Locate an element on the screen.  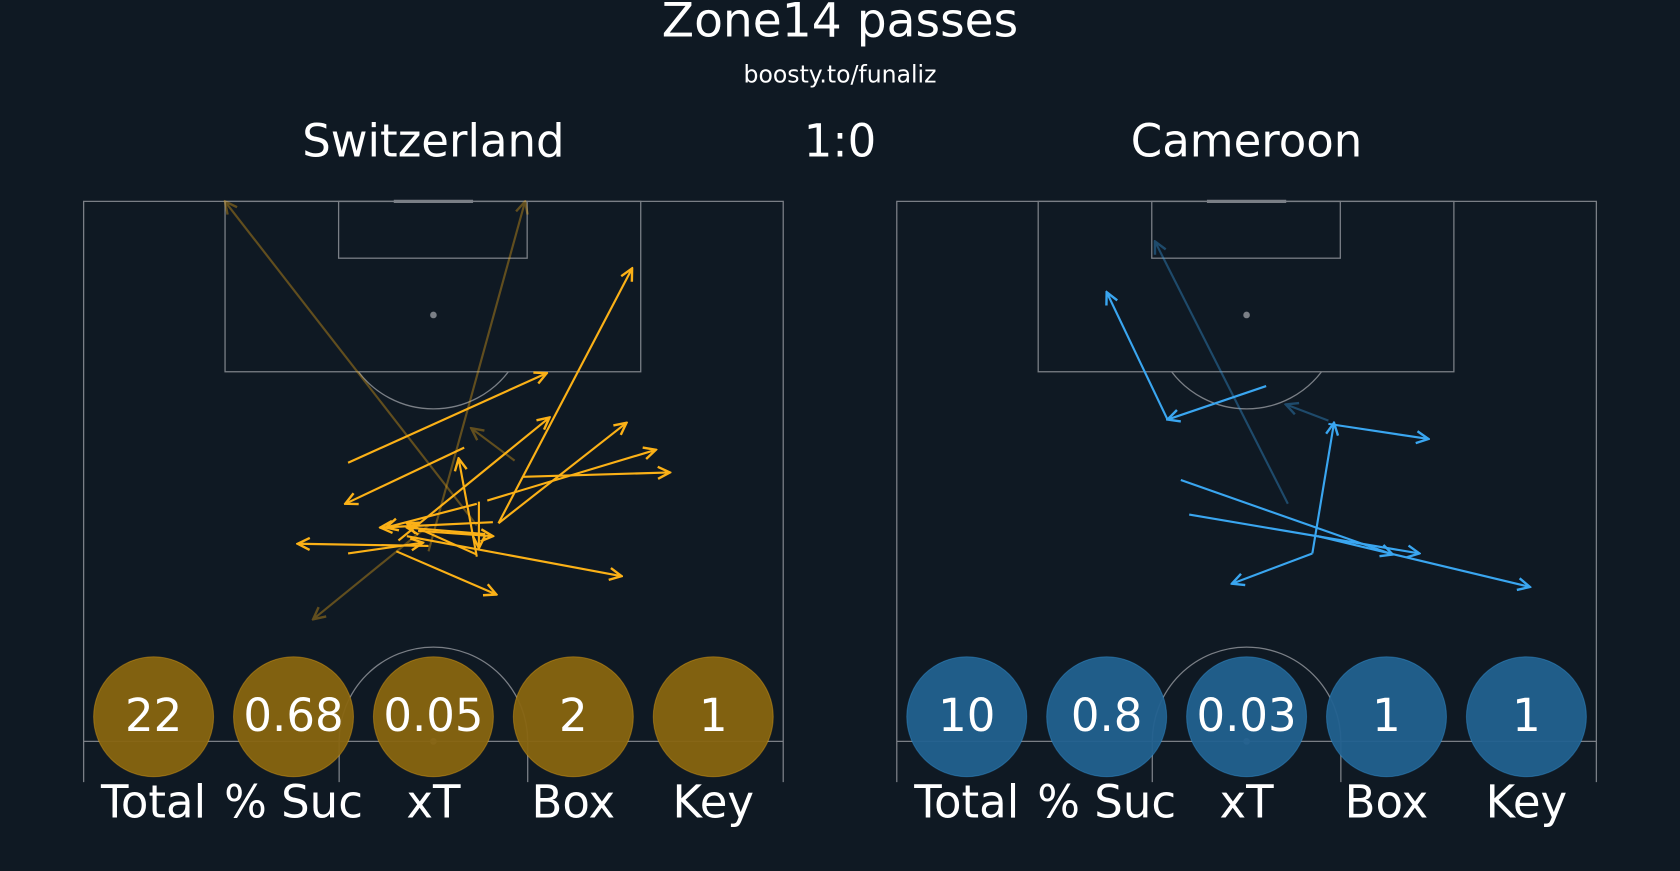
stat-value: 22 is located at coordinates (153, 715).